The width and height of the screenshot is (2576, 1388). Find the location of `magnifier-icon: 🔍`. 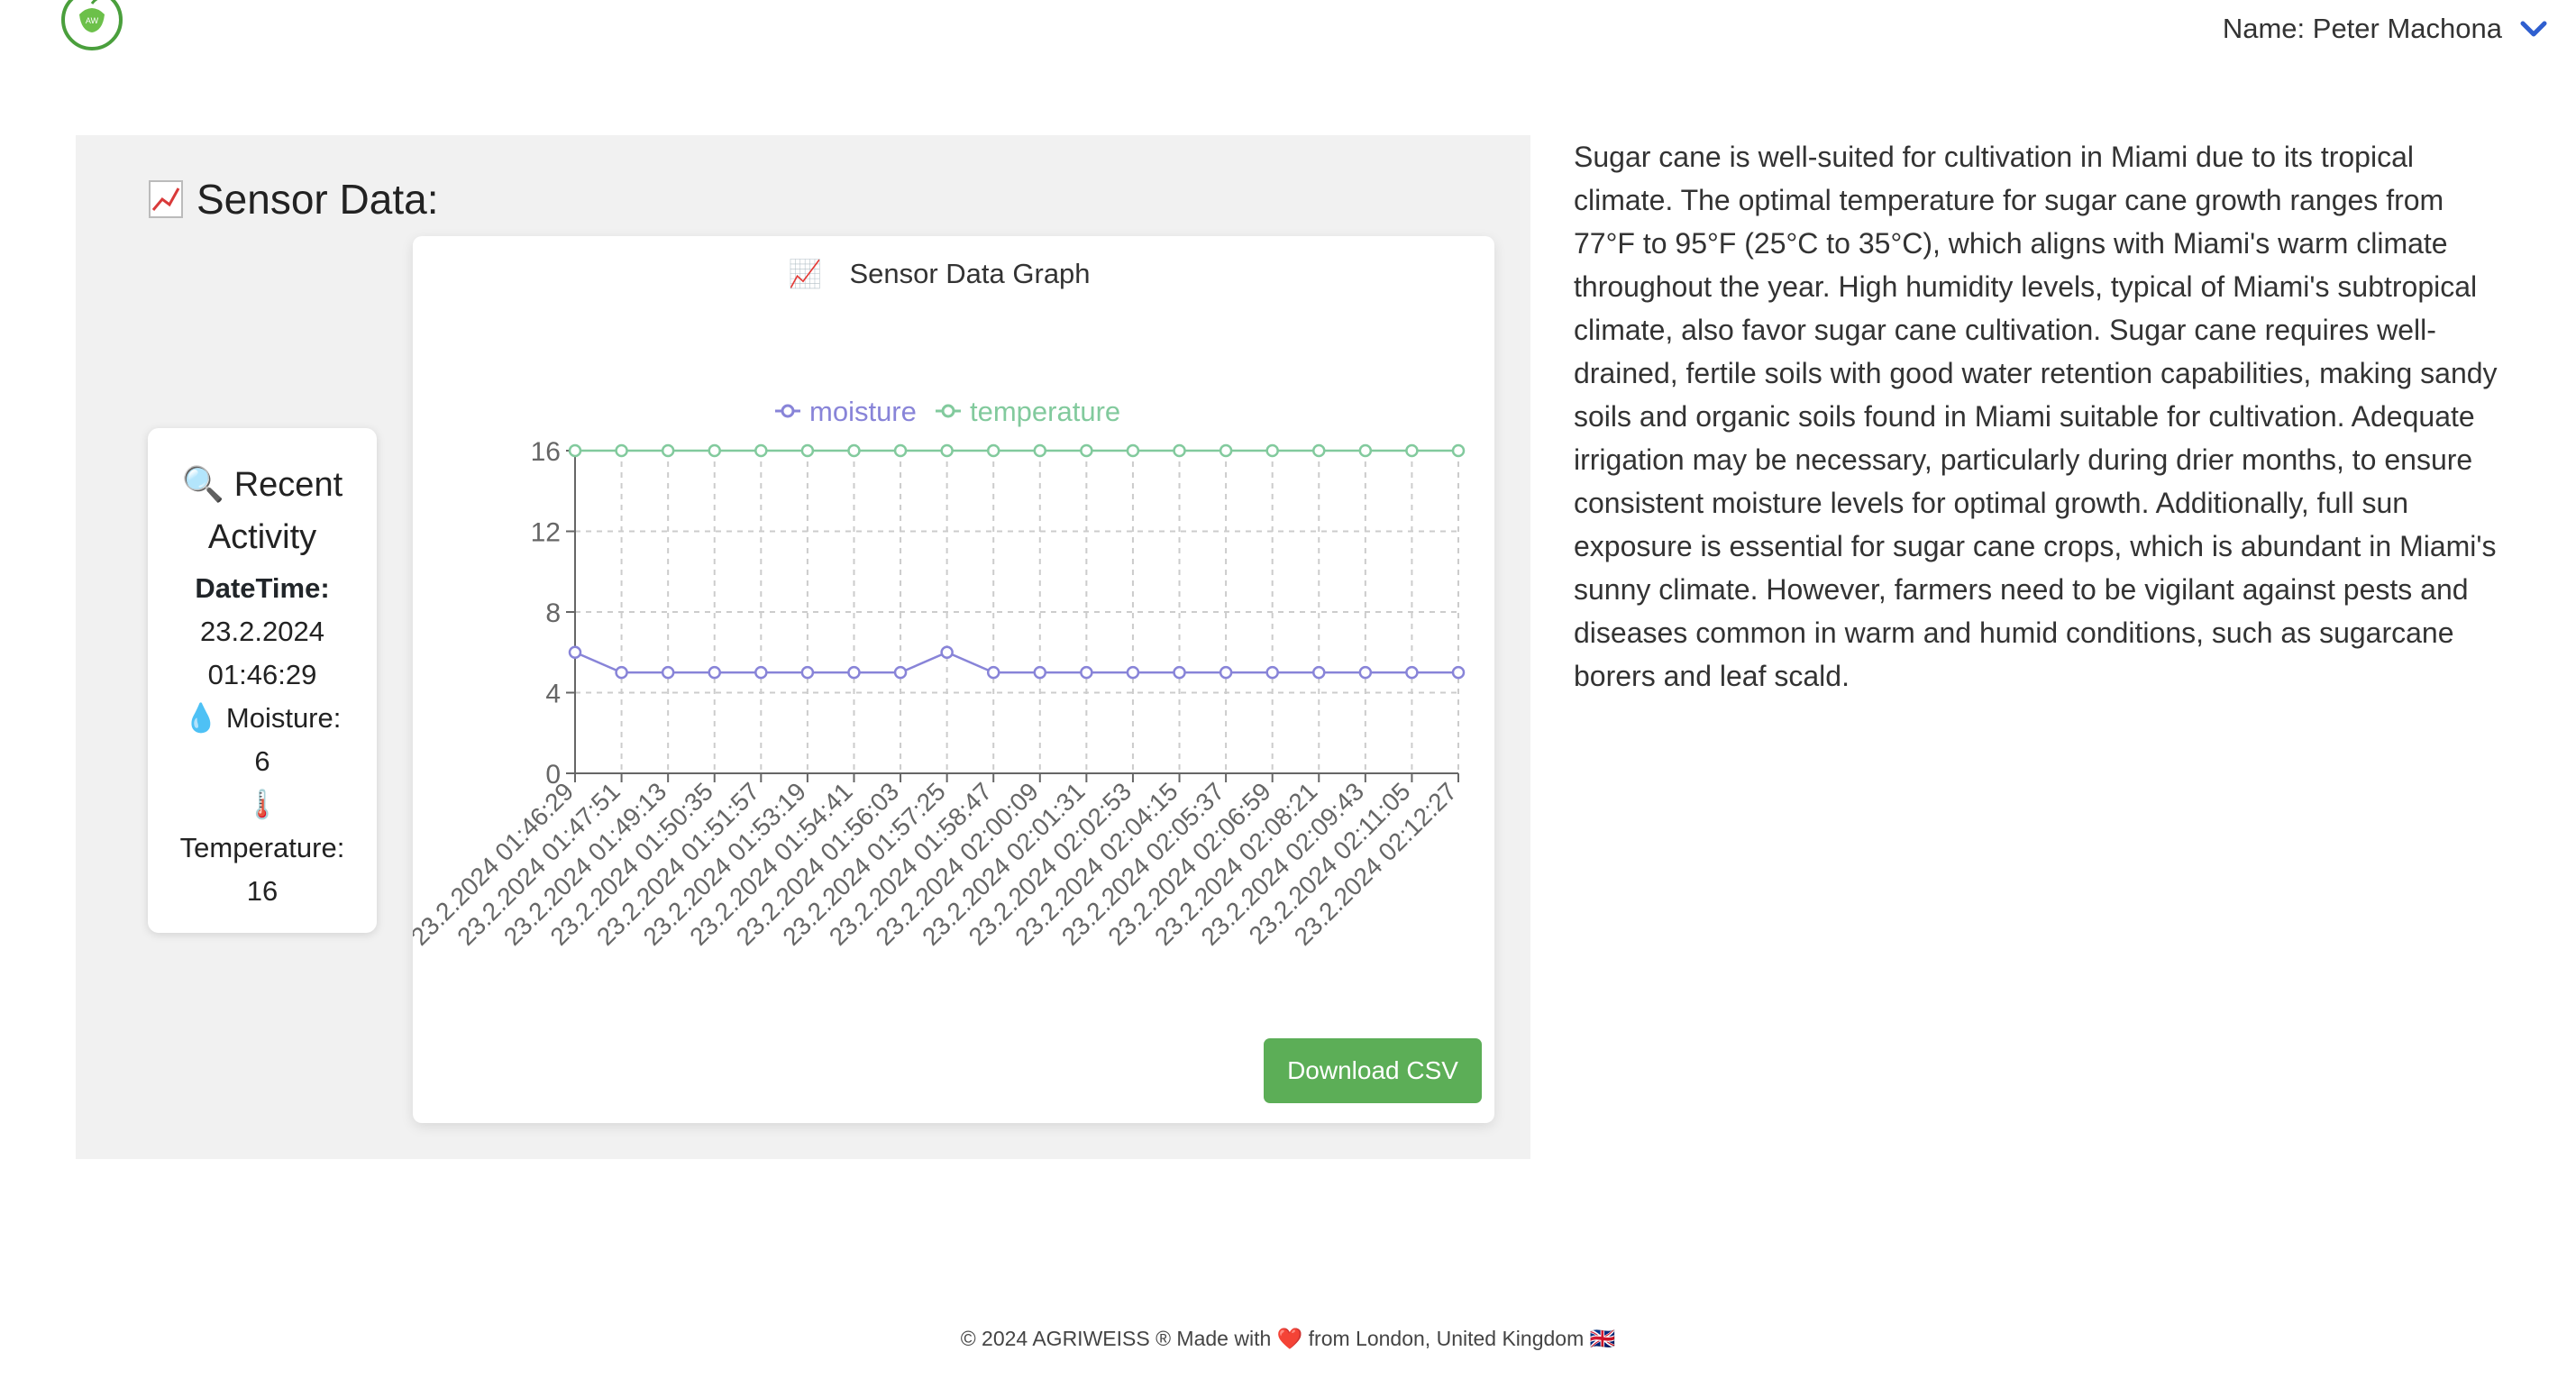

magnifier-icon: 🔍 is located at coordinates (203, 485).